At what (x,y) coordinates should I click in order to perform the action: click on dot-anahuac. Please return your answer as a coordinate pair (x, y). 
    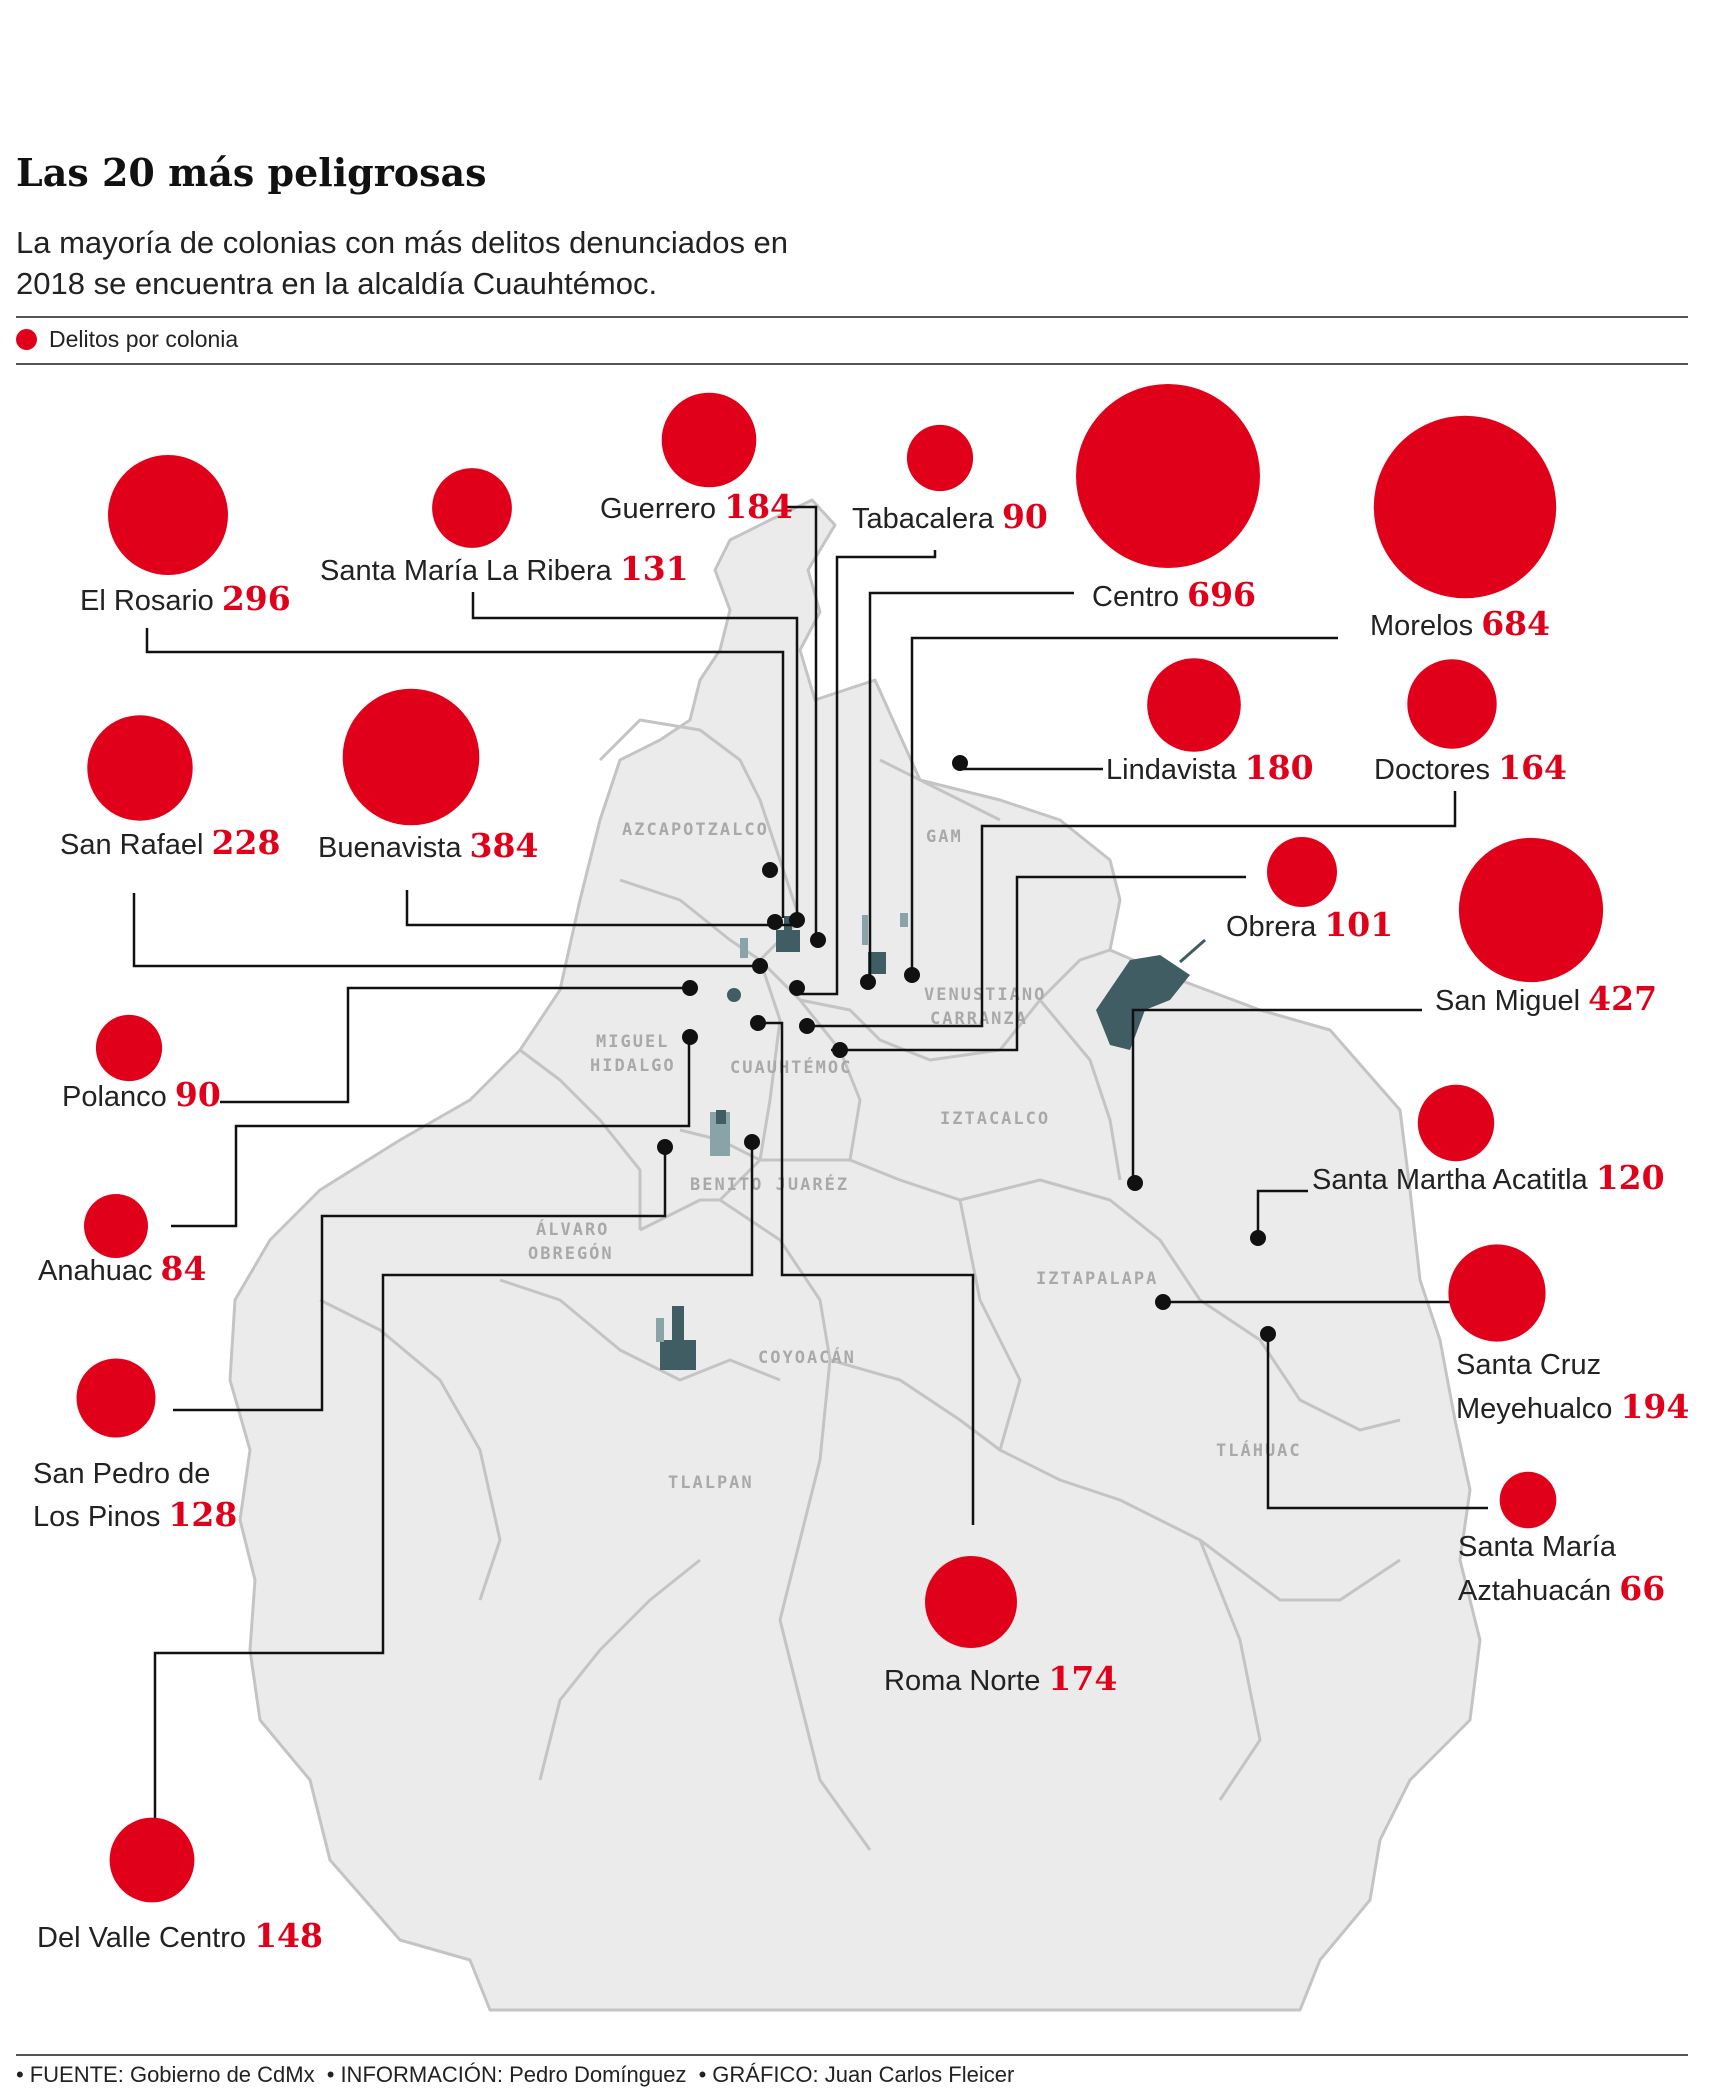
    Looking at the image, I should click on (690, 1037).